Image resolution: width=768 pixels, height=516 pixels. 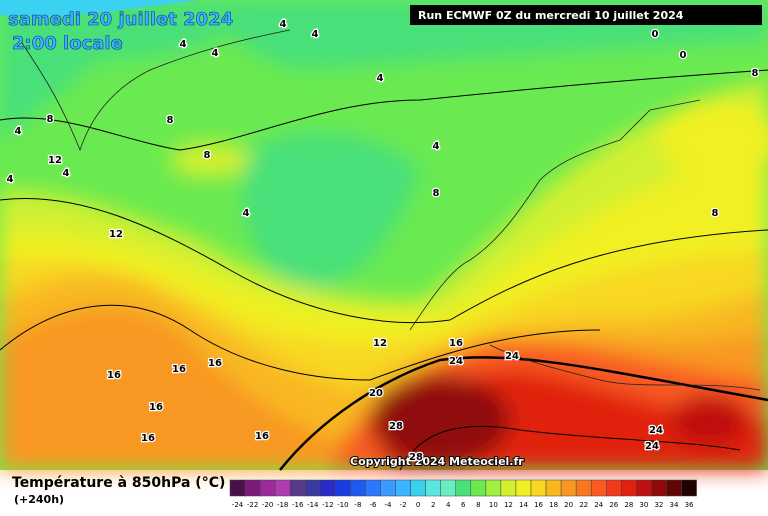 I want to click on copyright: Copyright 2024 Meteociel.fr, so click(x=437, y=461).